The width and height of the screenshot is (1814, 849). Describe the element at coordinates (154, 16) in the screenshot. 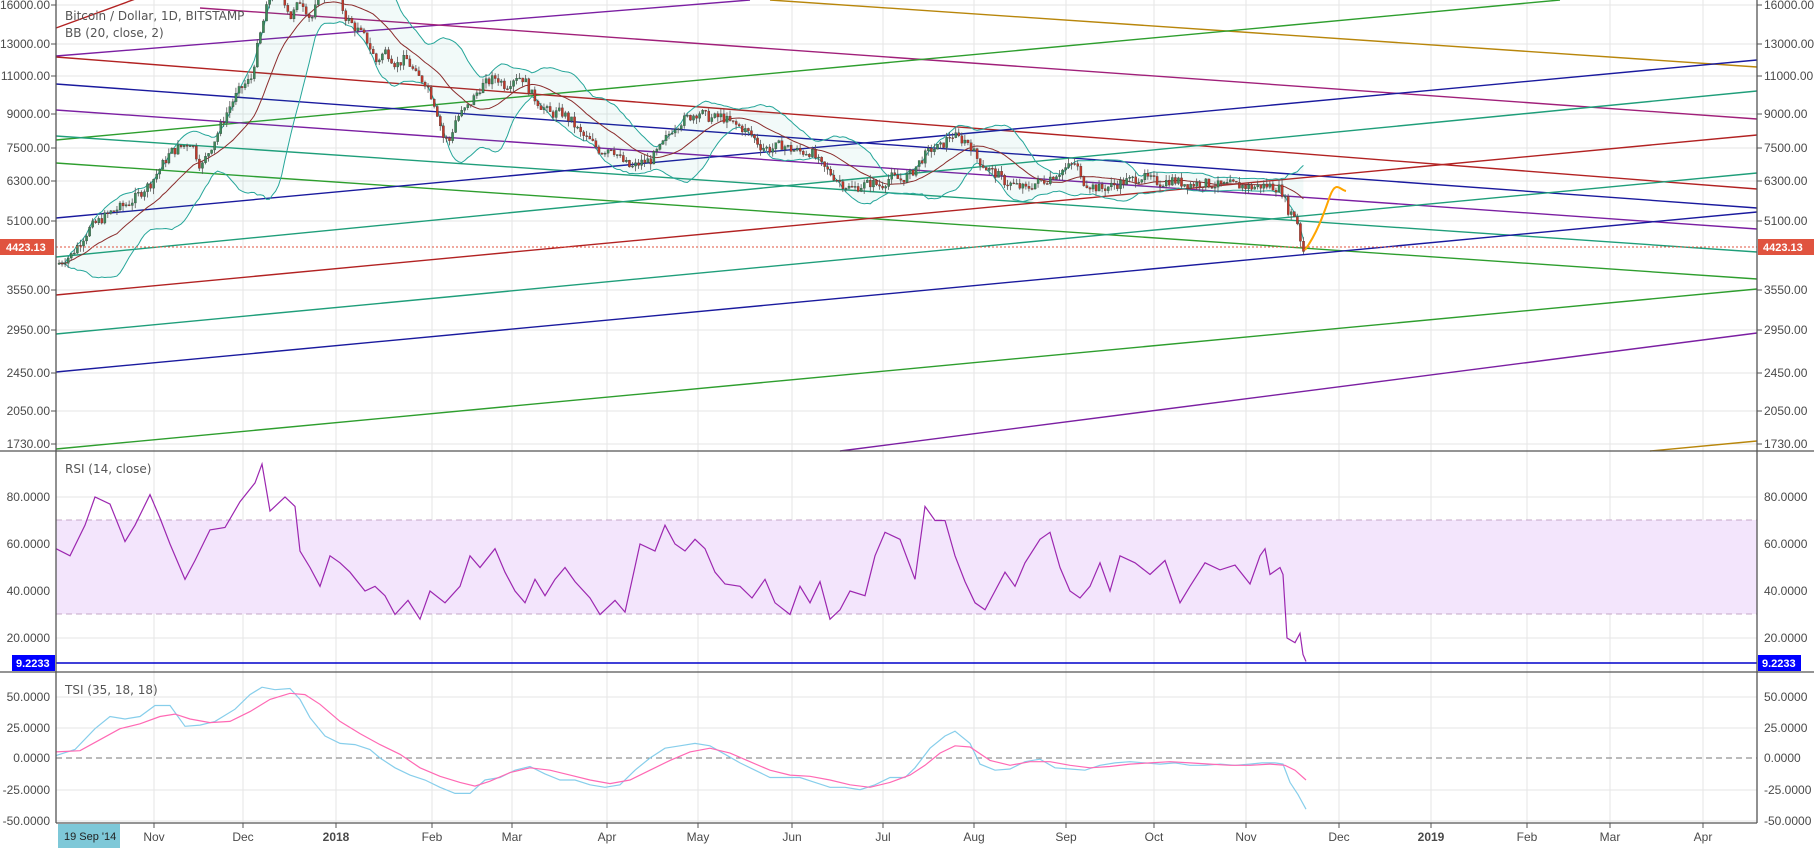

I see `symbol-title: Bitcoin / Dollar, 1D, BITSTAMP` at that location.